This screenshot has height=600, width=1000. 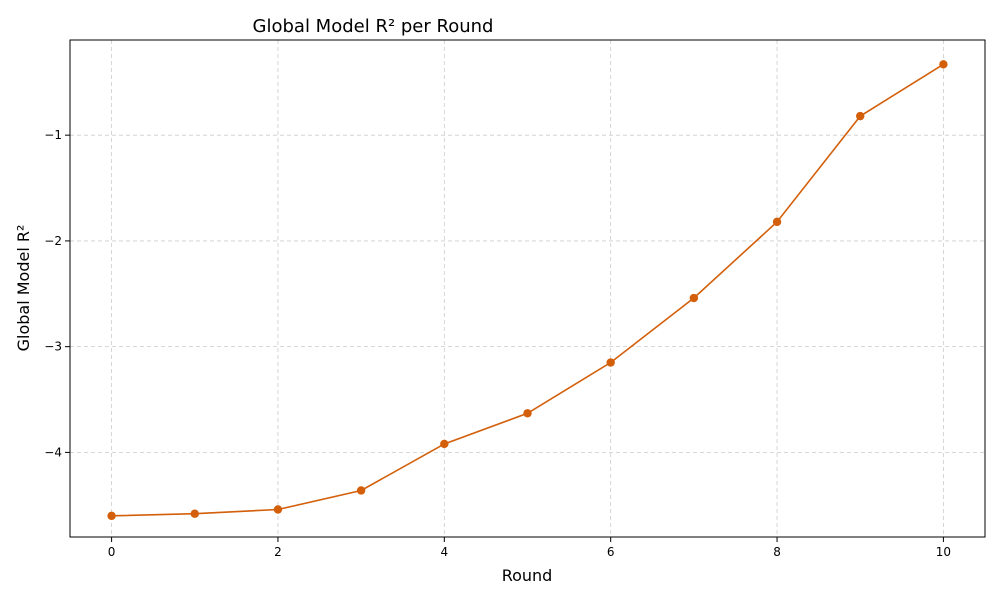 I want to click on x-tick-label: 6, so click(x=611, y=552).